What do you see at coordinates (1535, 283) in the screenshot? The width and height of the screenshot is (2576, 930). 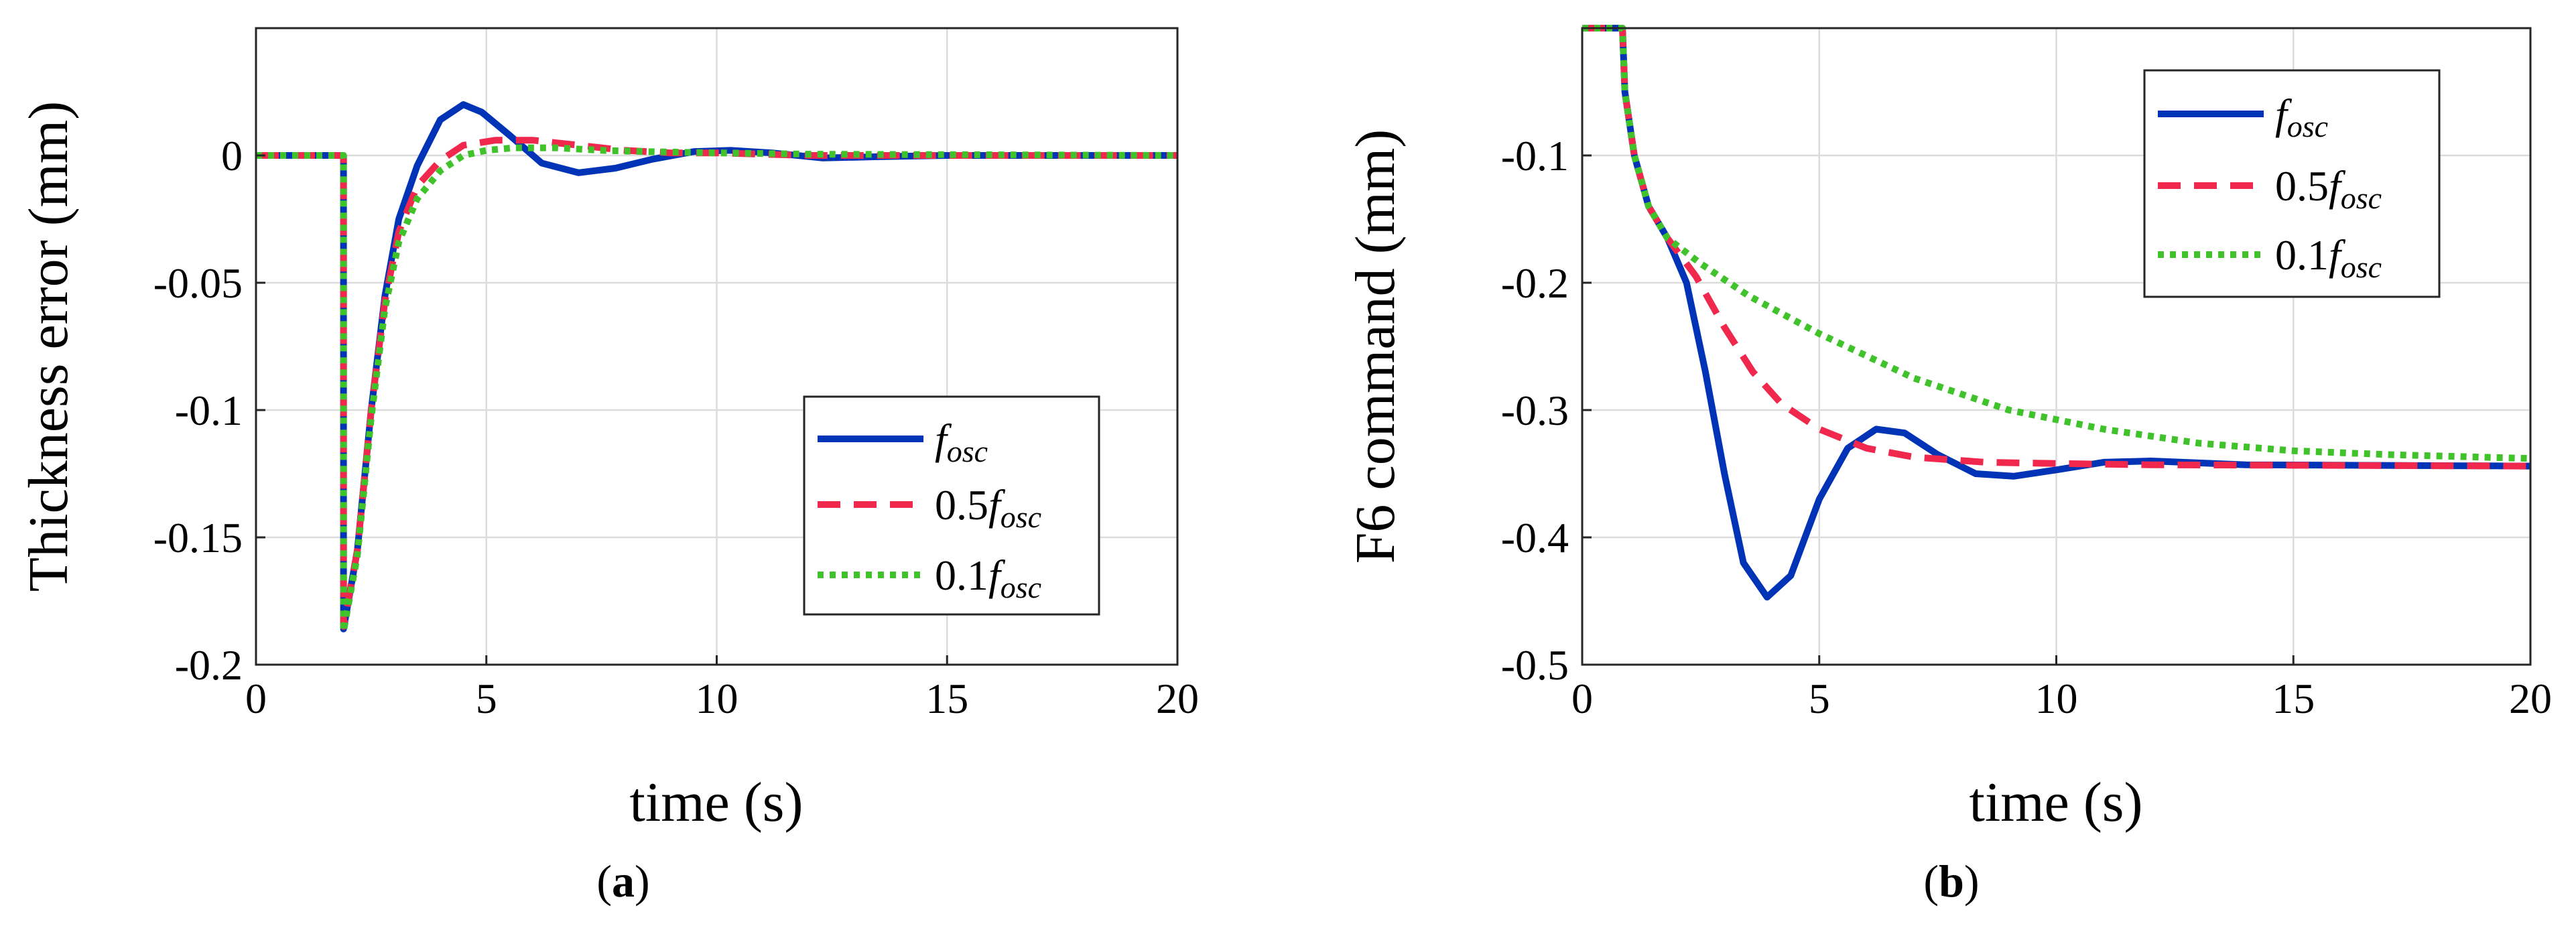 I see `panel-b-ytick-label-1: -0.2` at bounding box center [1535, 283].